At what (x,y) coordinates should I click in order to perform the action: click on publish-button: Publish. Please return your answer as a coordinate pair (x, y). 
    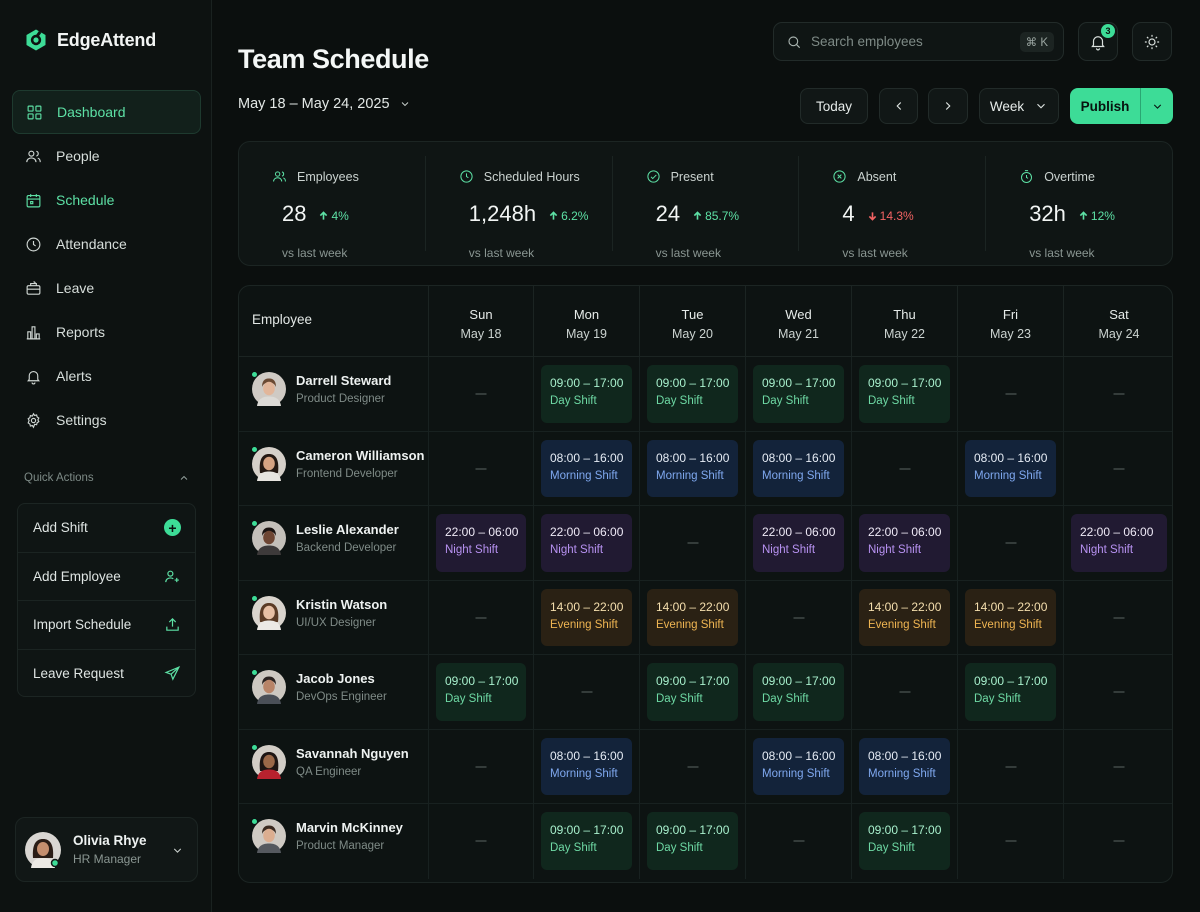
    Looking at the image, I should click on (1105, 106).